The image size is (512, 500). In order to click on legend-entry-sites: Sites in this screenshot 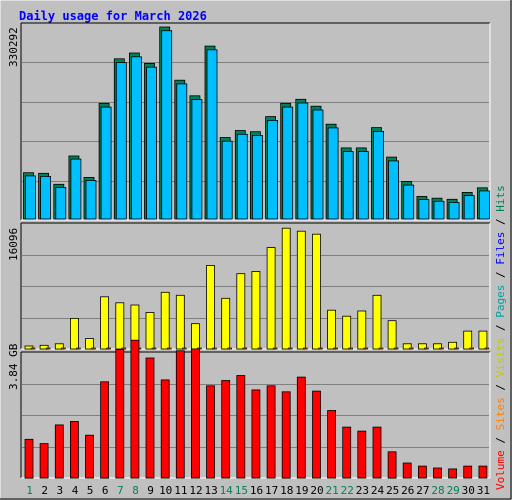, I will do `click(500, 413)`.